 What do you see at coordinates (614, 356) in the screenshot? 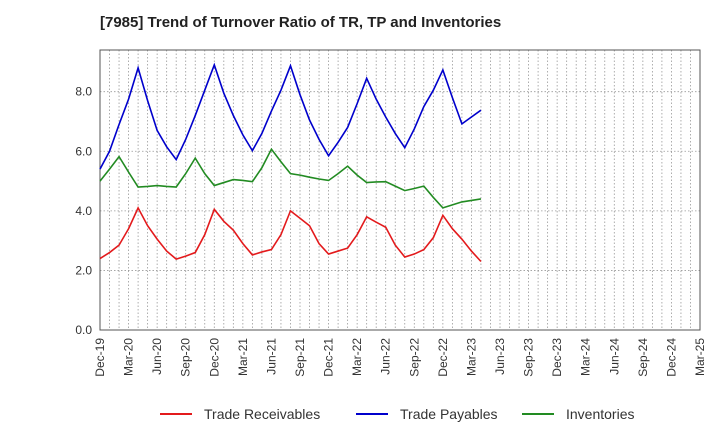
I see `x-tick-label: Jun-24` at bounding box center [614, 356].